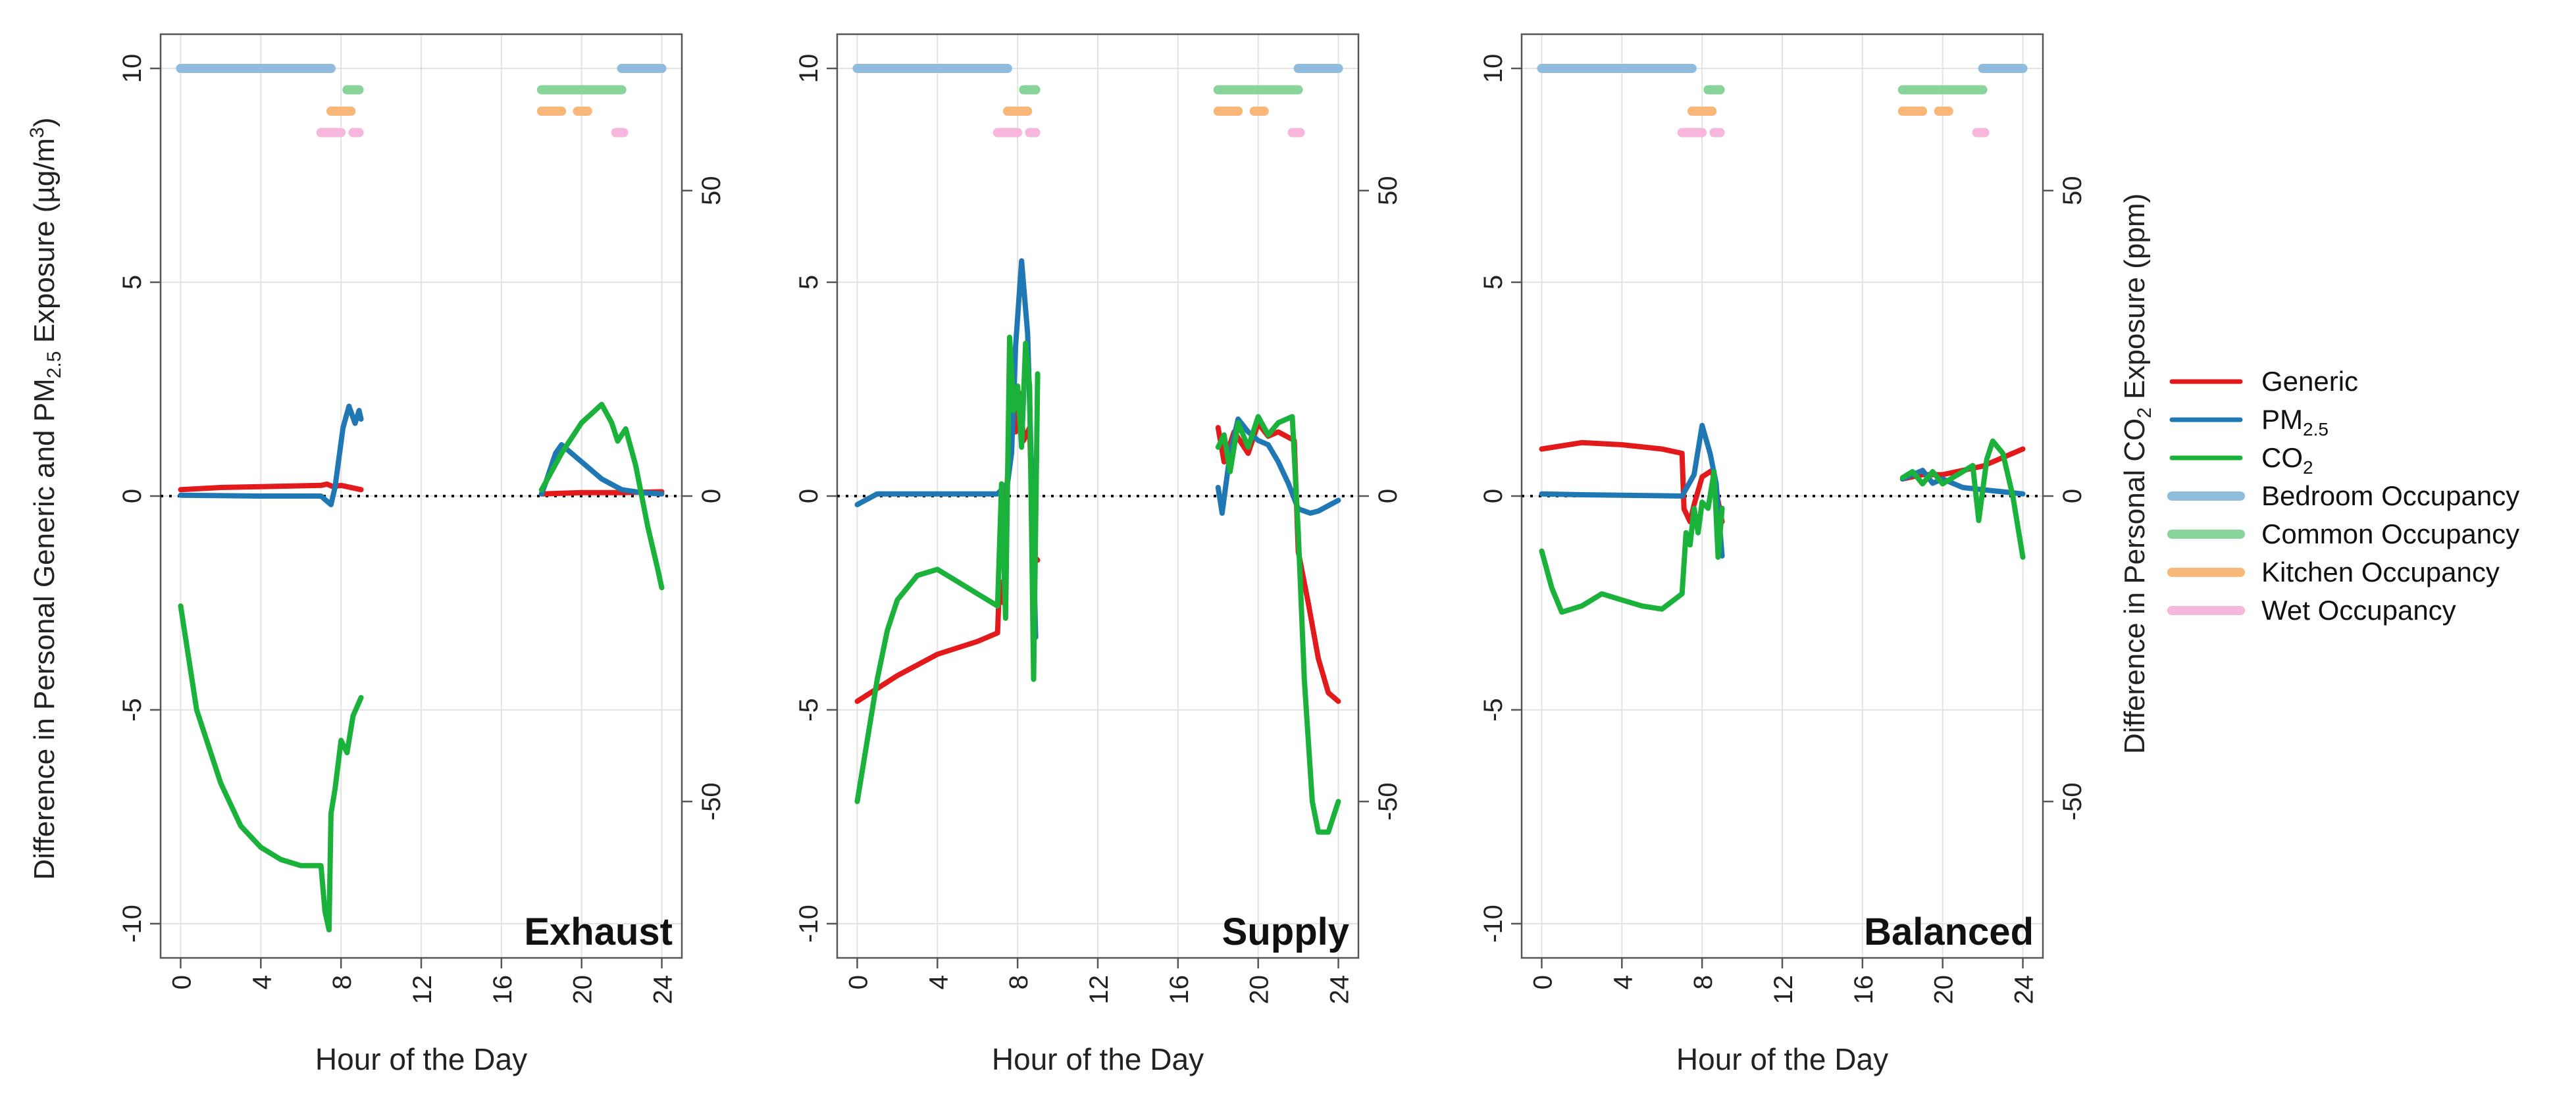  Describe the element at coordinates (2358, 611) in the screenshot. I see `legend-label: Wet Occupancy` at that location.